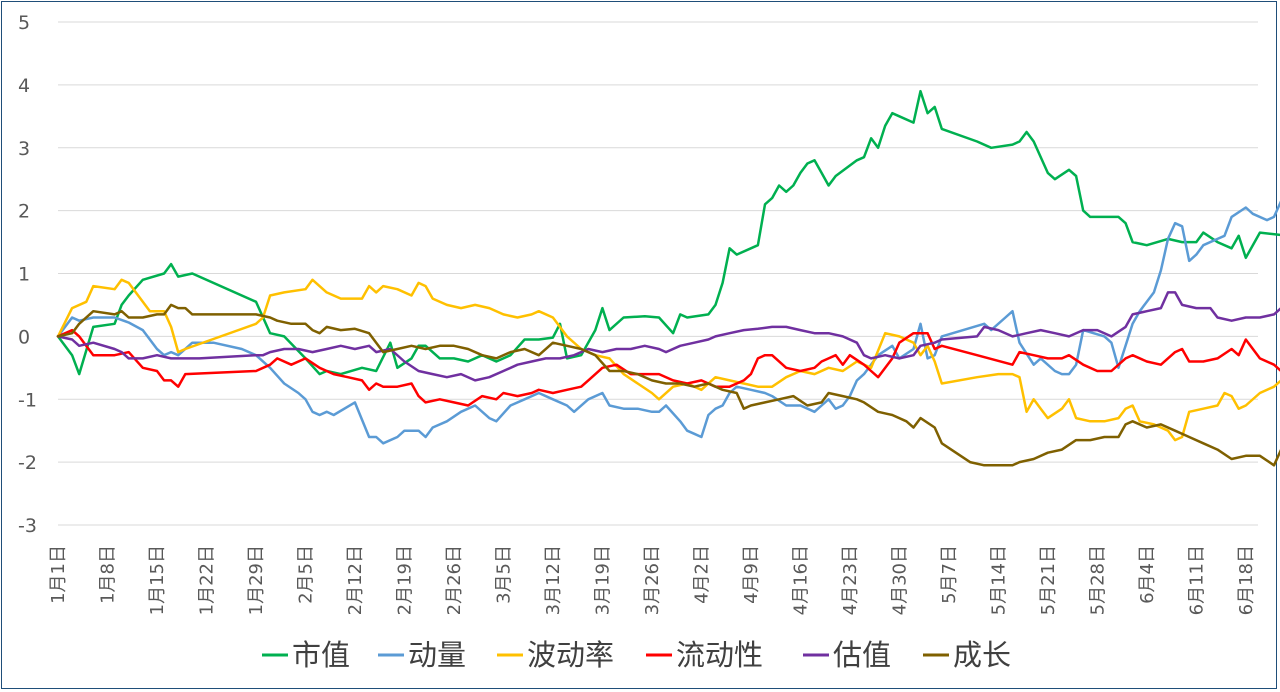 The width and height of the screenshot is (1280, 692). I want to click on x-tick-label: 5月28日, so click(1097, 580).